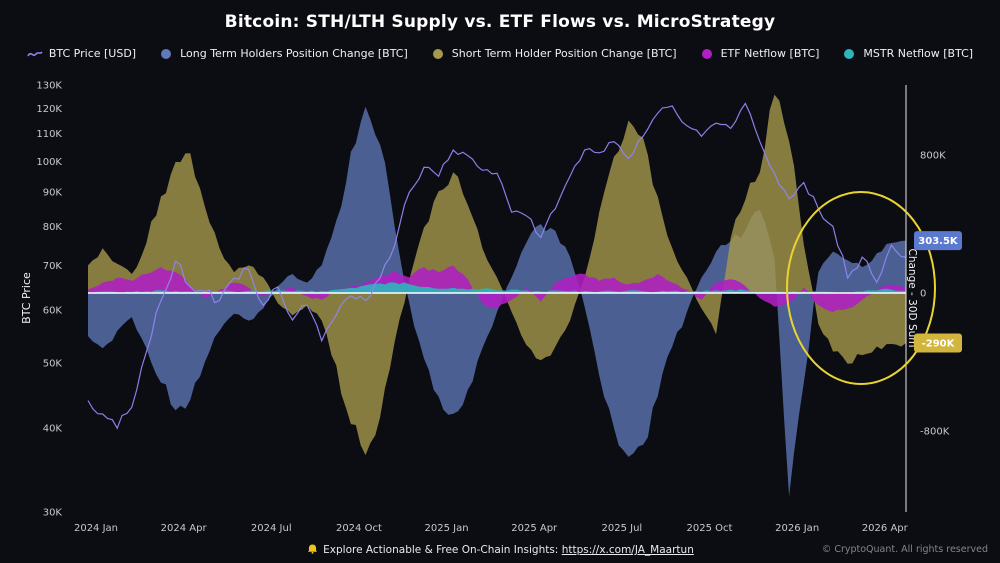 The width and height of the screenshot is (1000, 563). I want to click on left-tick-label: 70K, so click(53, 266).